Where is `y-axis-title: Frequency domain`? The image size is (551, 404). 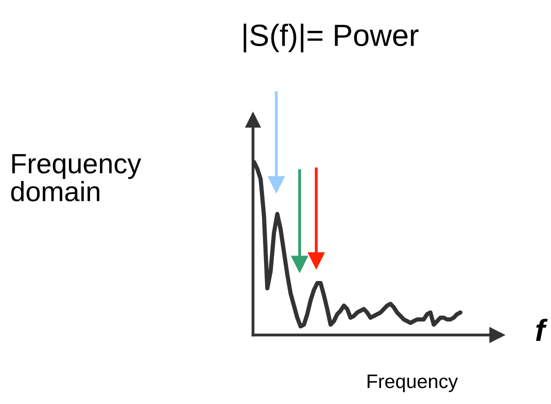 y-axis-title: Frequency domain is located at coordinates (76, 178).